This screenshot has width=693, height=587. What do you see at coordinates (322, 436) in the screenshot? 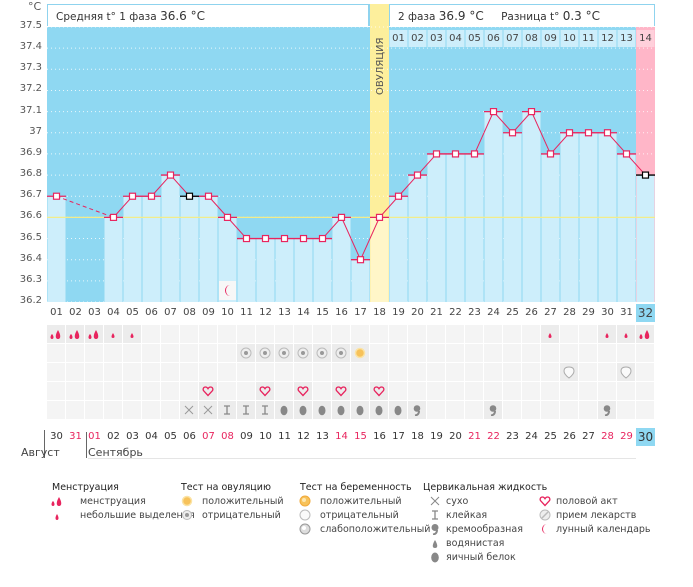
I see `calendar-date: 13` at bounding box center [322, 436].